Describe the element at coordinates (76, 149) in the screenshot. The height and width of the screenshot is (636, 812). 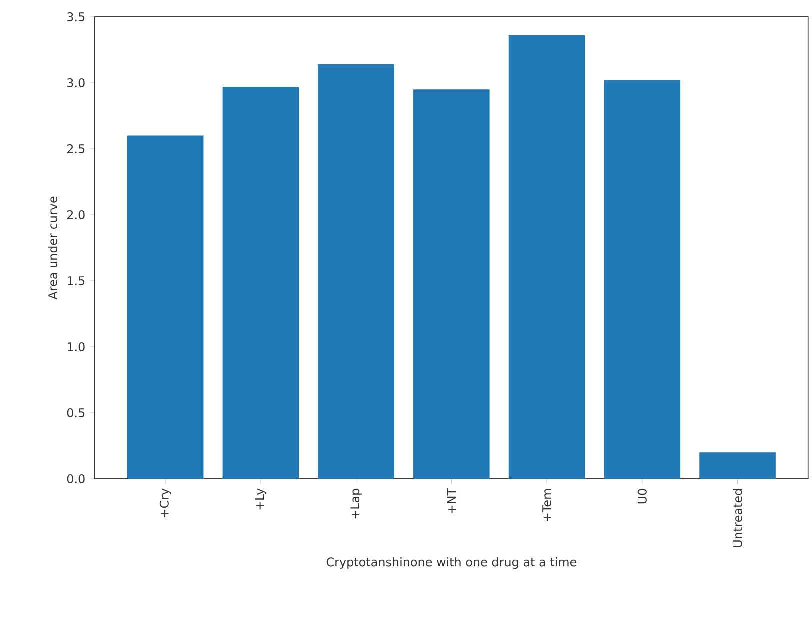
I see `y-tick-label: 2.5` at that location.